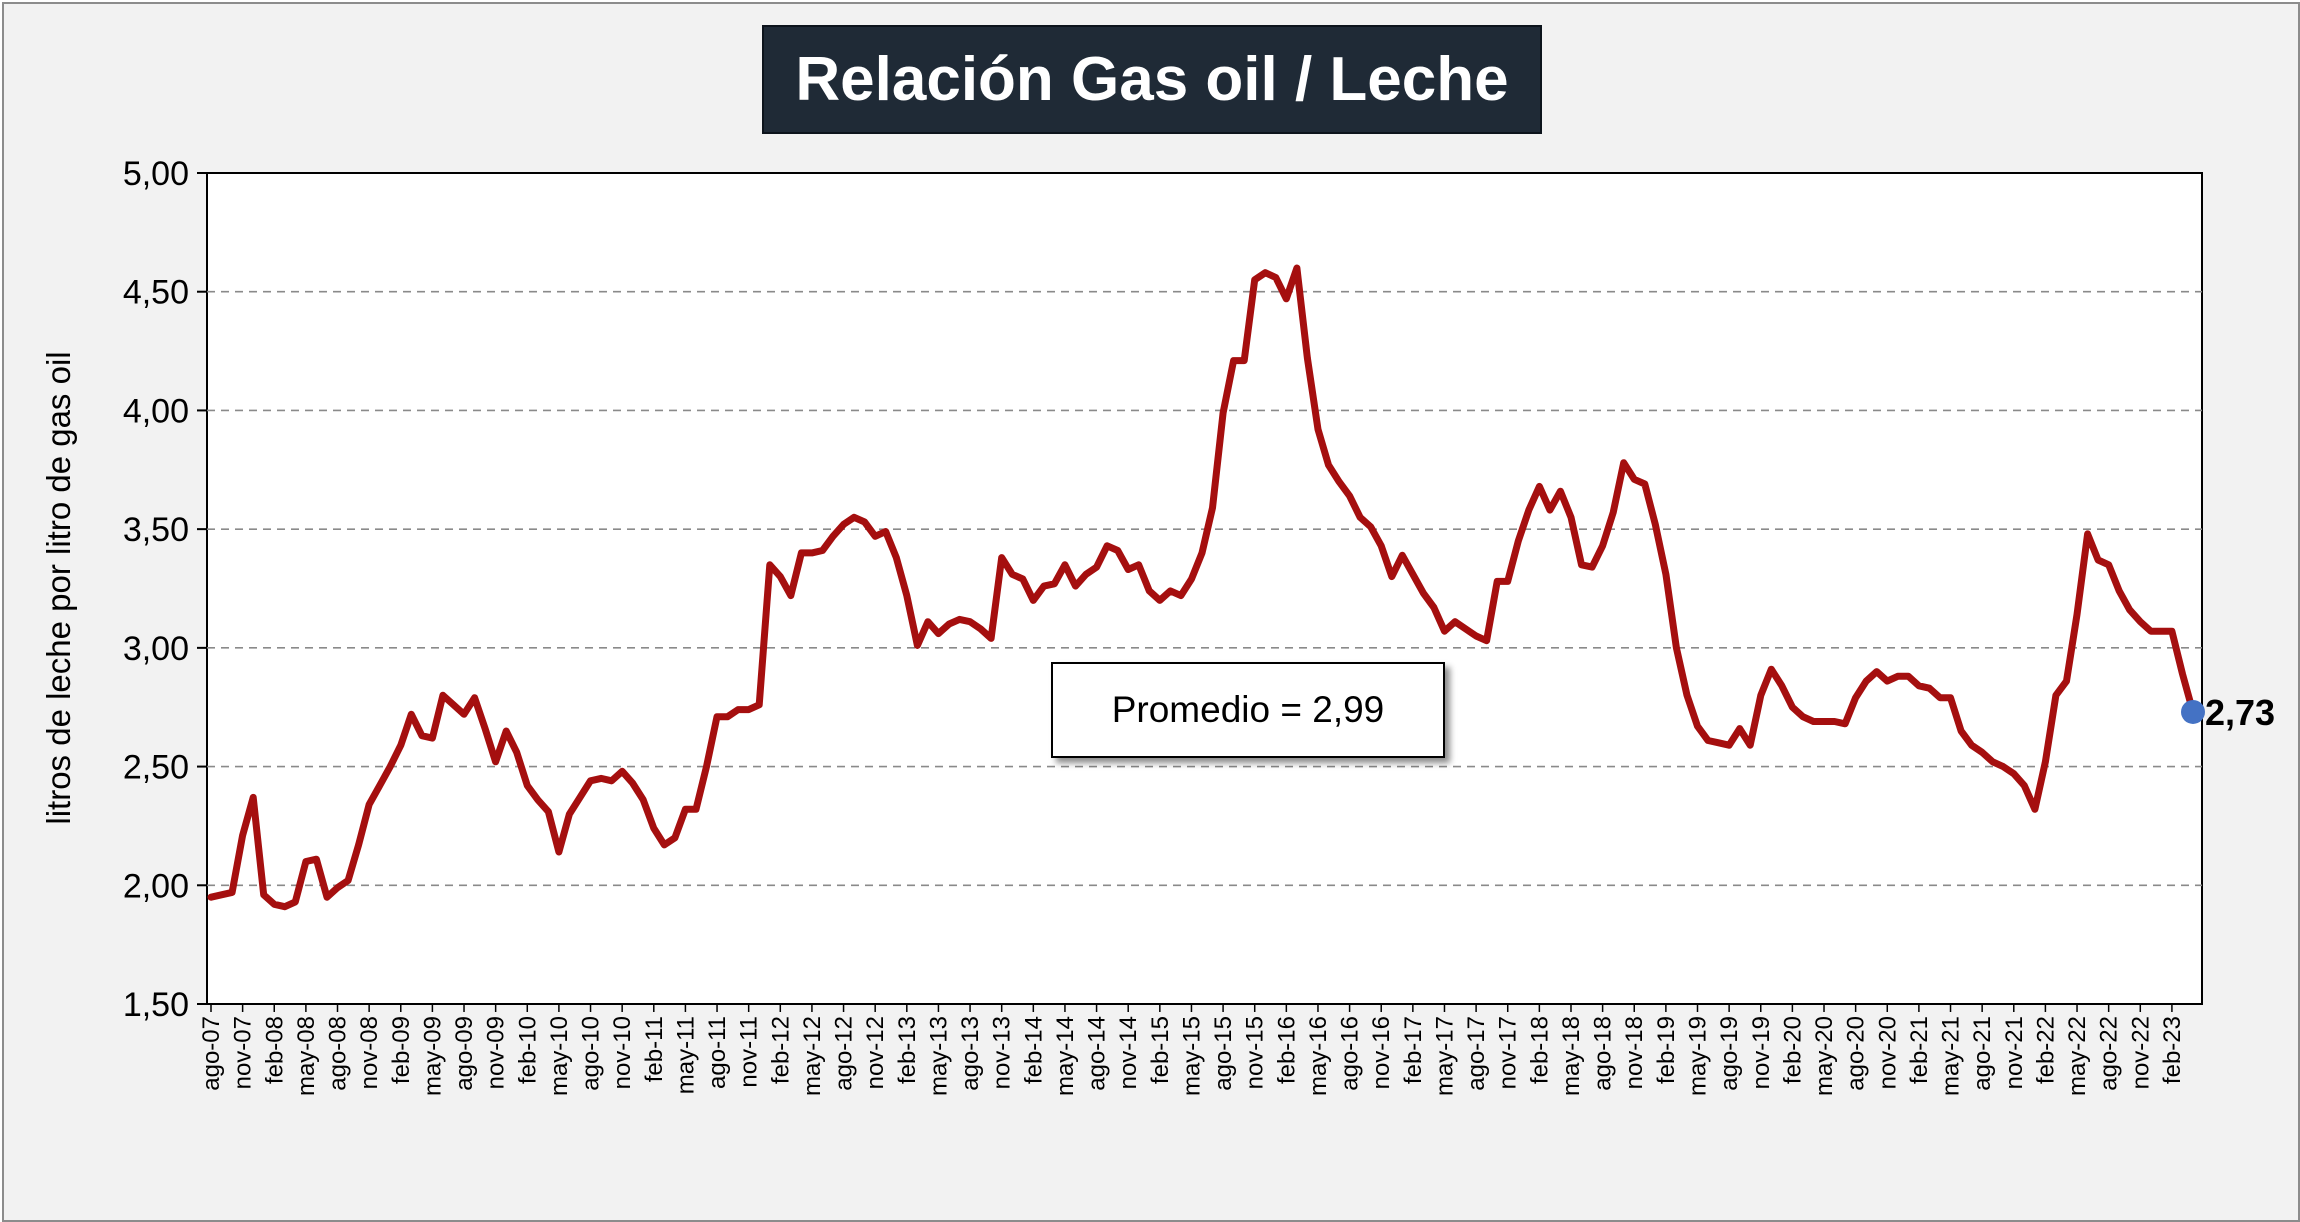 The height and width of the screenshot is (1222, 2300). I want to click on x-tick-label: feb-20, so click(1792, 1050).